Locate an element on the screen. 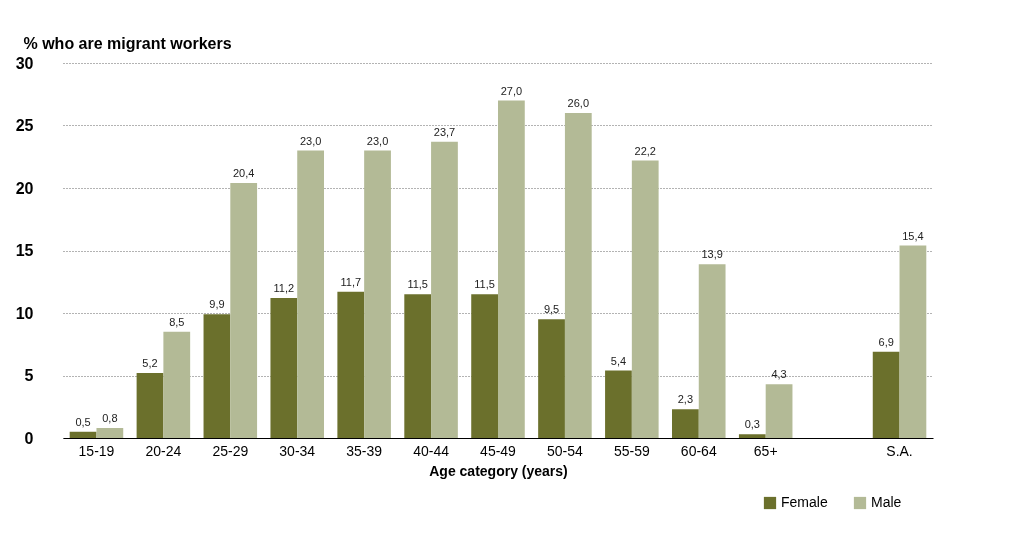  x-tick-label: 25-29 is located at coordinates (230, 450).